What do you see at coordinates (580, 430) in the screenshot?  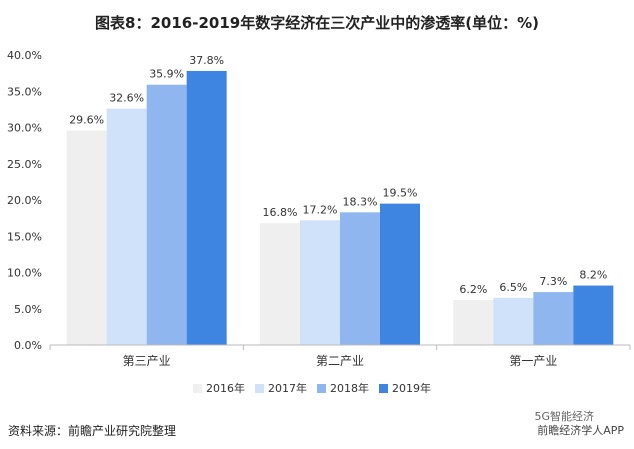 I see `brand-label: 前瞻经济学人APP` at bounding box center [580, 430].